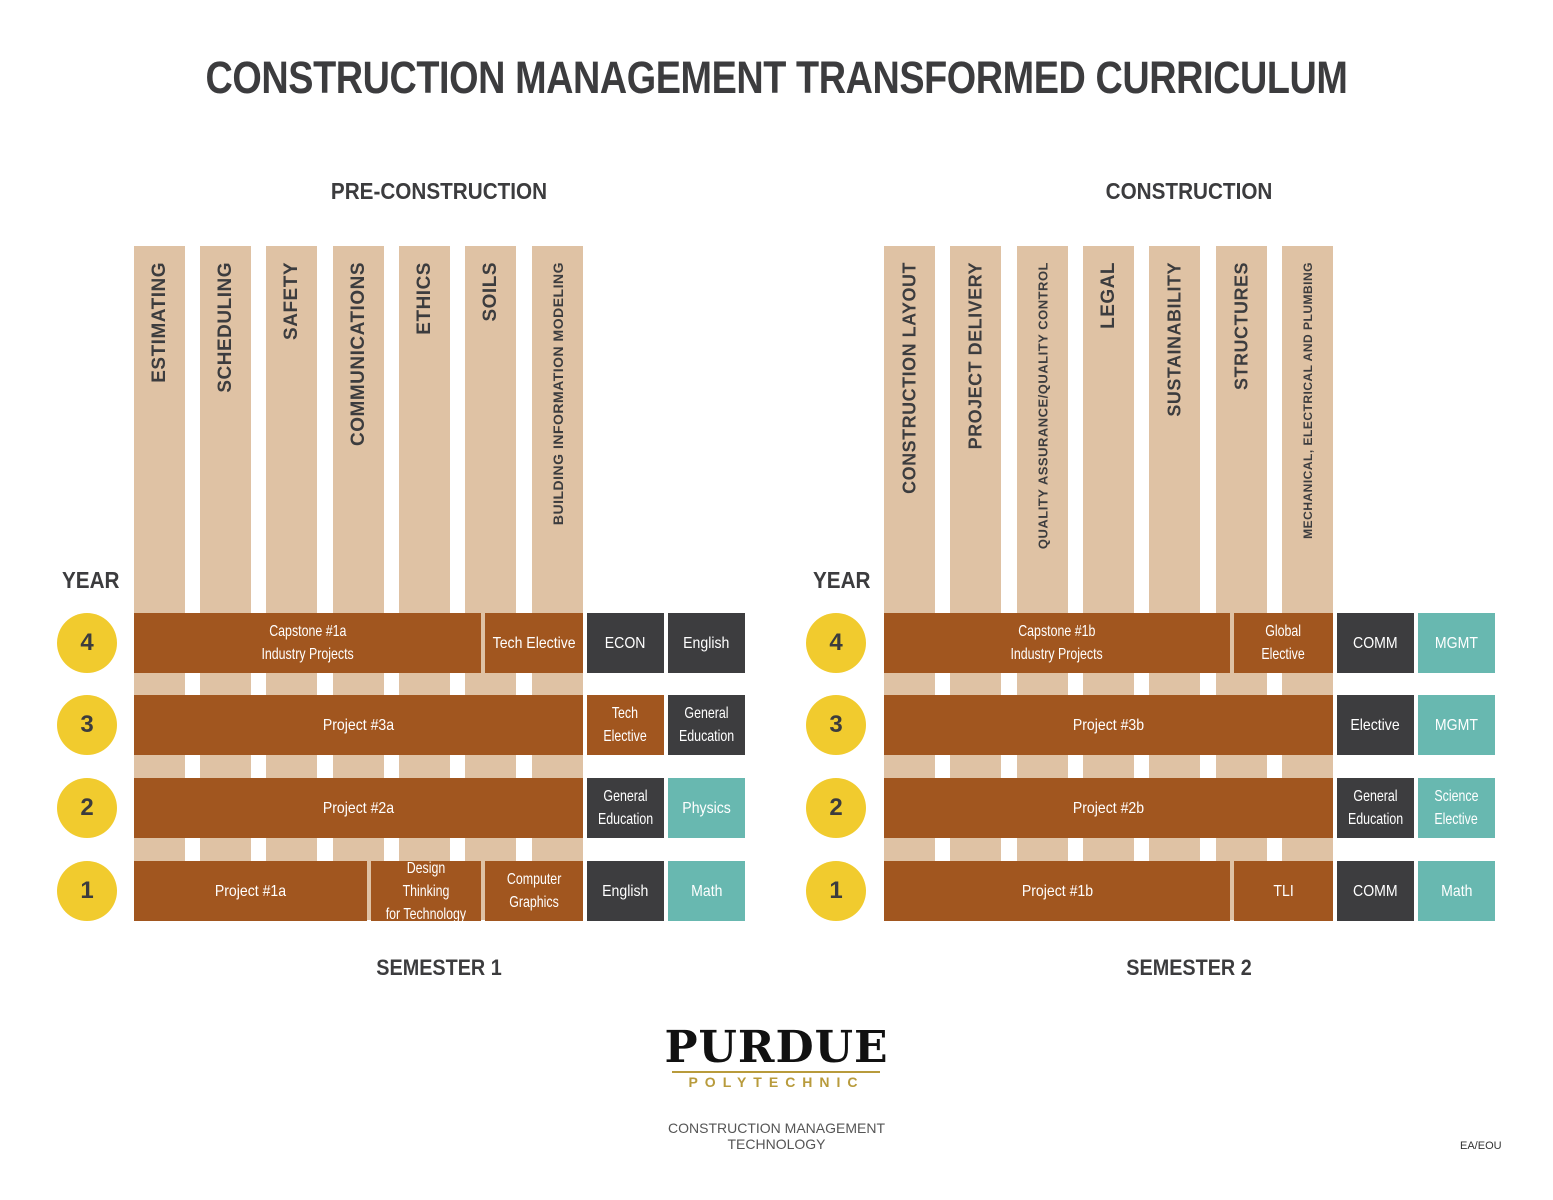 The image size is (1553, 1200). I want to click on pre-construction-heading: PRE-CONSTRUCTION, so click(439, 191).